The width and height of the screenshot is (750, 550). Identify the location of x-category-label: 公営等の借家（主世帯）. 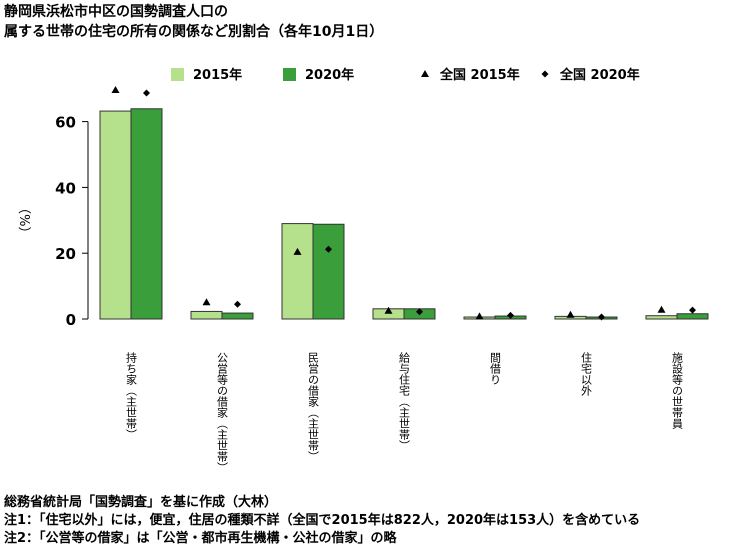
(222, 412).